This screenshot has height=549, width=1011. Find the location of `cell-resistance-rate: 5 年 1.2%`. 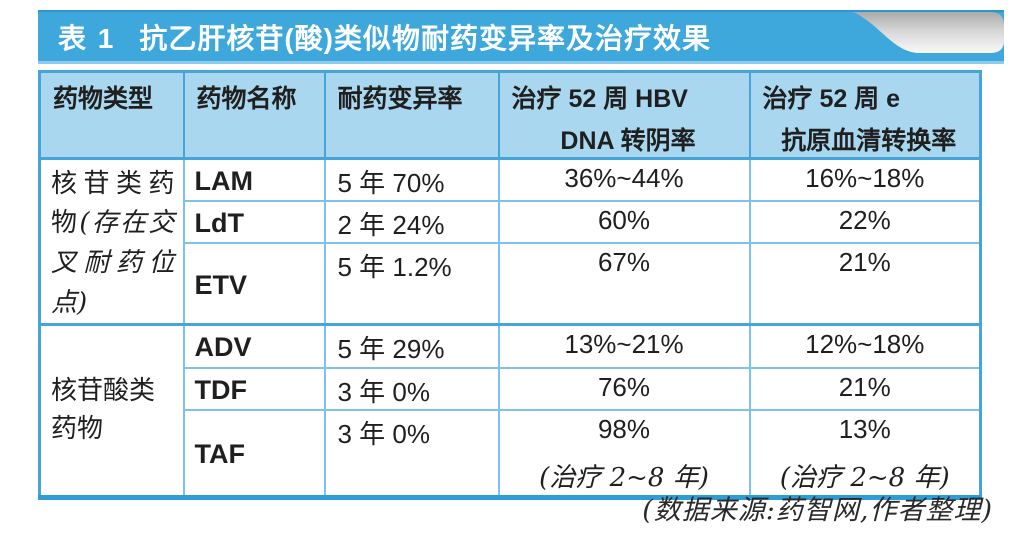

cell-resistance-rate: 5 年 1.2% is located at coordinates (411, 284).